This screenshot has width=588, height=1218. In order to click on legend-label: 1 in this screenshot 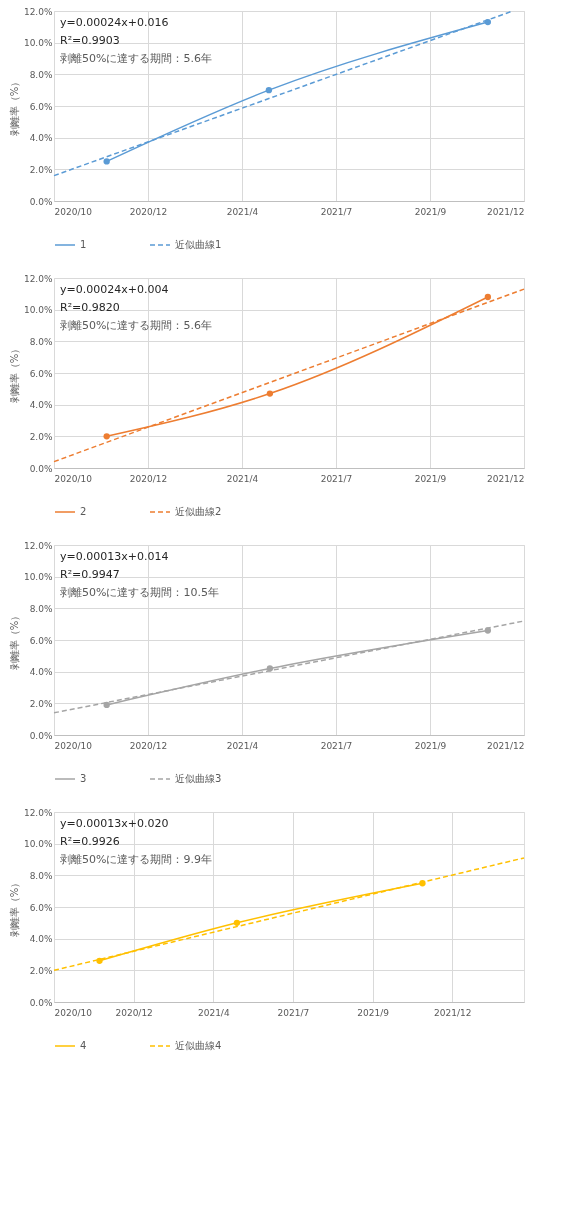, I will do `click(83, 244)`.